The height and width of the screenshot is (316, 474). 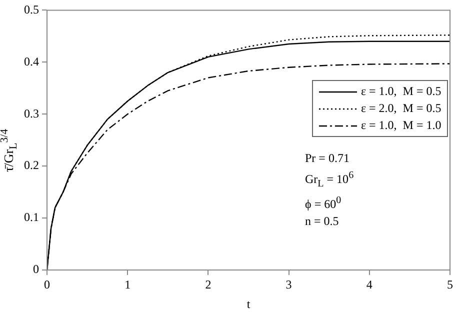 I want to click on x-tick-label: 0, so click(x=47, y=284).